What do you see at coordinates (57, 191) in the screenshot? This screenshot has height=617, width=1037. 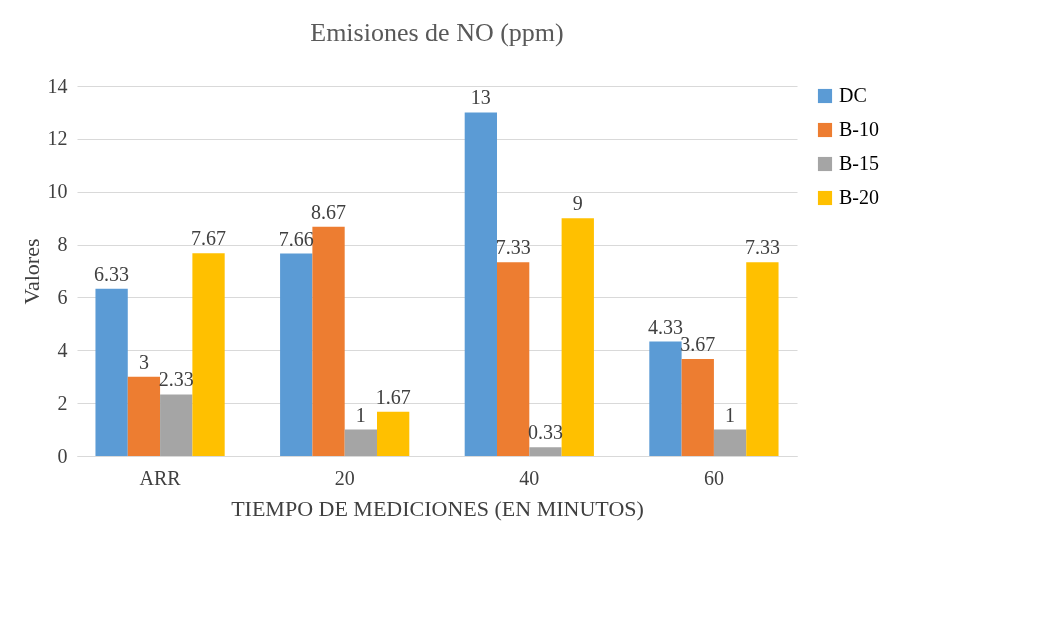 I see `y-tick-label: 10` at bounding box center [57, 191].